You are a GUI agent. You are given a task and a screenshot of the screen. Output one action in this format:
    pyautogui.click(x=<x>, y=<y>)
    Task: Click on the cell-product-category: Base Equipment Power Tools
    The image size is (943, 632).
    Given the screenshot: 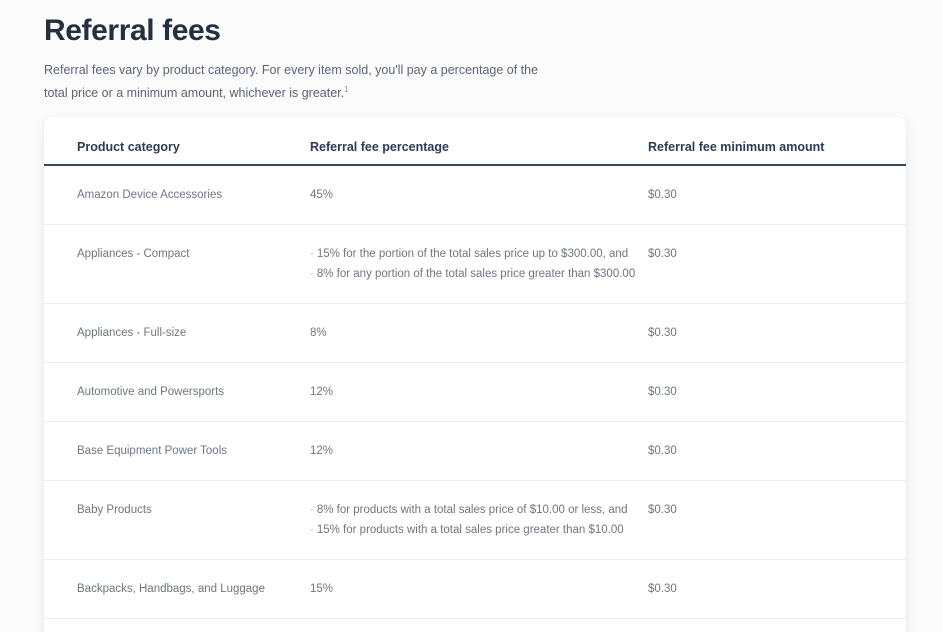 What is the action you would take?
    pyautogui.click(x=177, y=451)
    